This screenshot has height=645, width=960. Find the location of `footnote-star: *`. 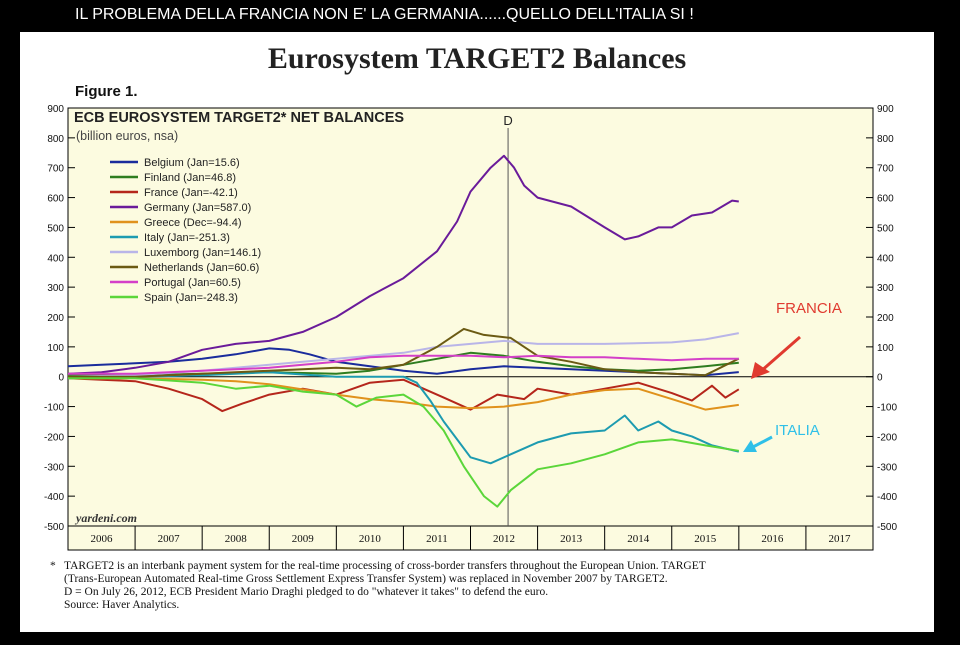

footnote-star: * is located at coordinates (53, 566).